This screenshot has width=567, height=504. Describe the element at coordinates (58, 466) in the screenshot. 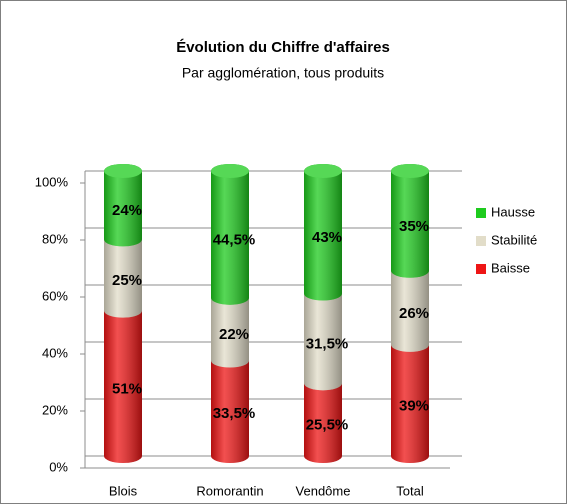

I see `y-tick-label: 0%` at that location.